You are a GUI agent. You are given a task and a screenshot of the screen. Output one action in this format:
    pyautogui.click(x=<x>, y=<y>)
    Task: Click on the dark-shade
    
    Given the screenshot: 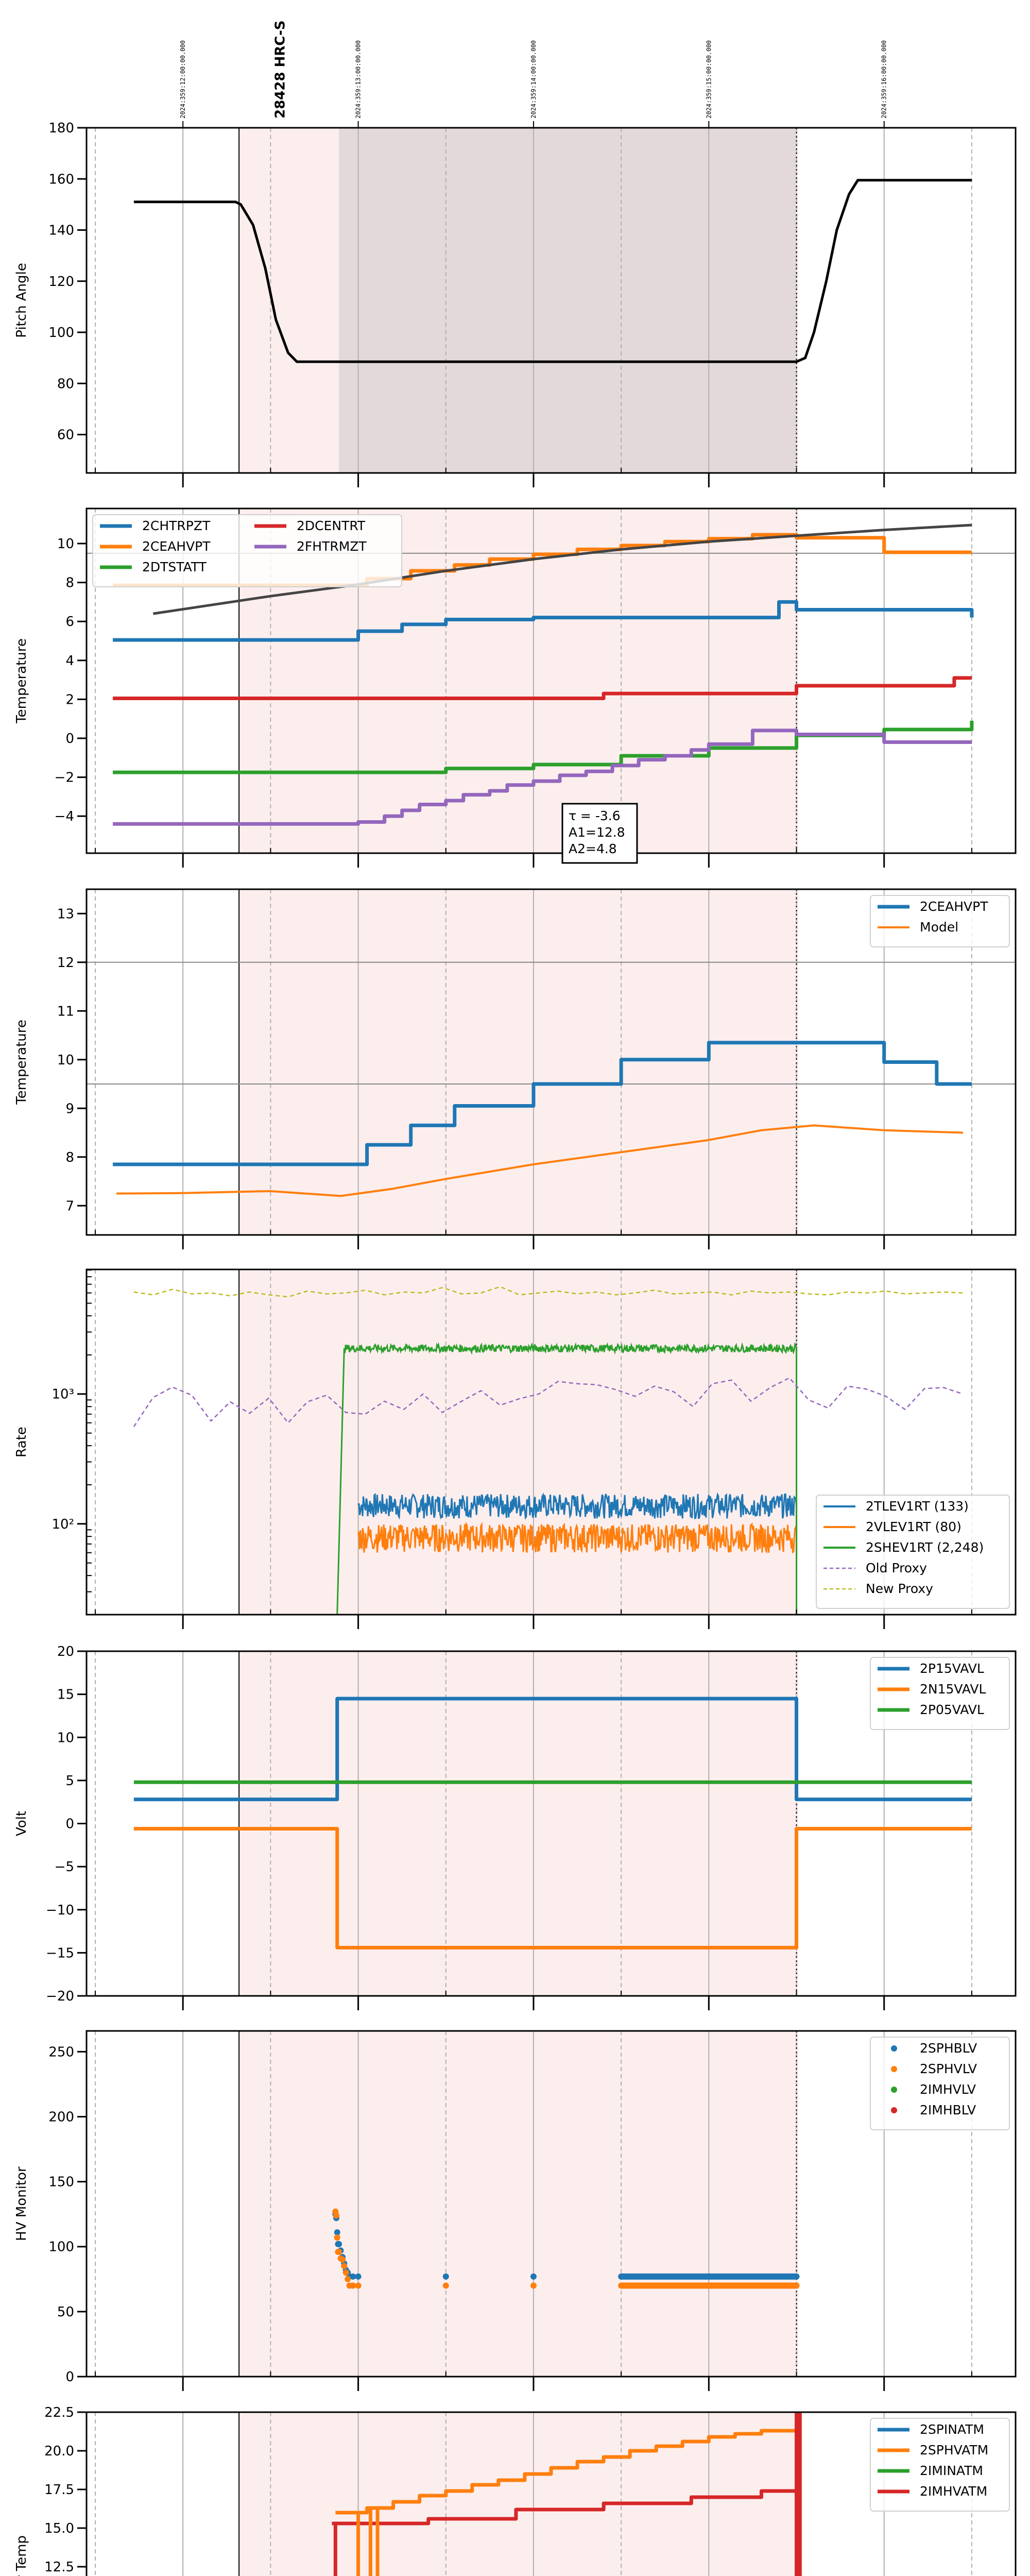 What is the action you would take?
    pyautogui.click(x=568, y=300)
    